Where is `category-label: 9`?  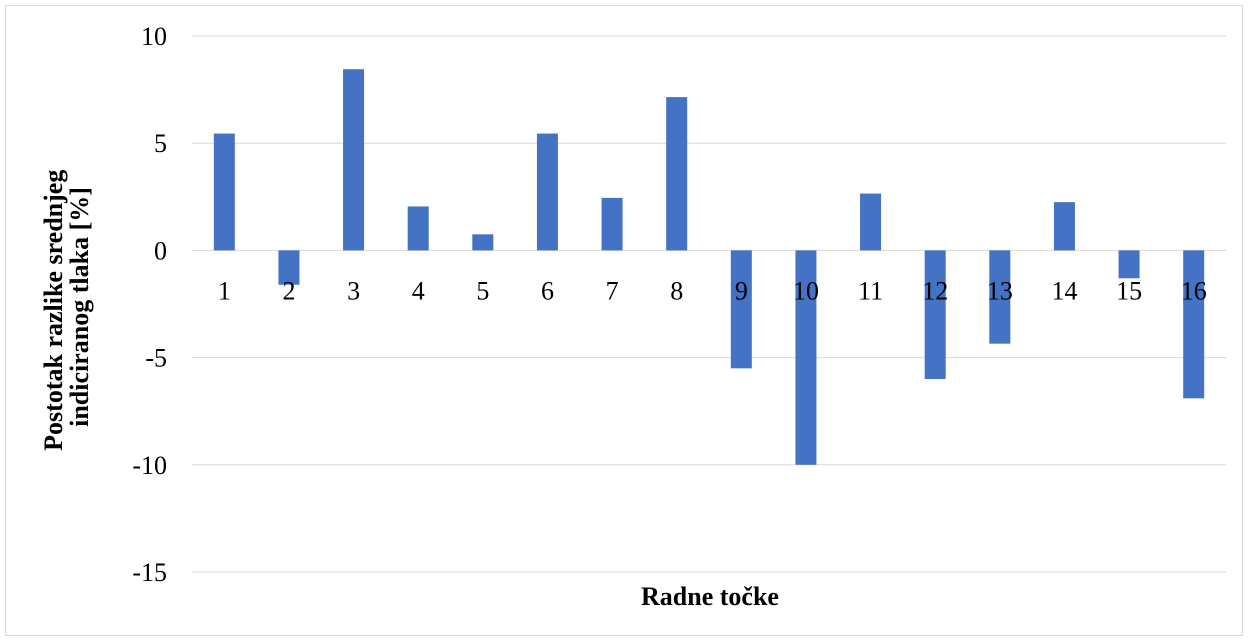
category-label: 9 is located at coordinates (741, 290).